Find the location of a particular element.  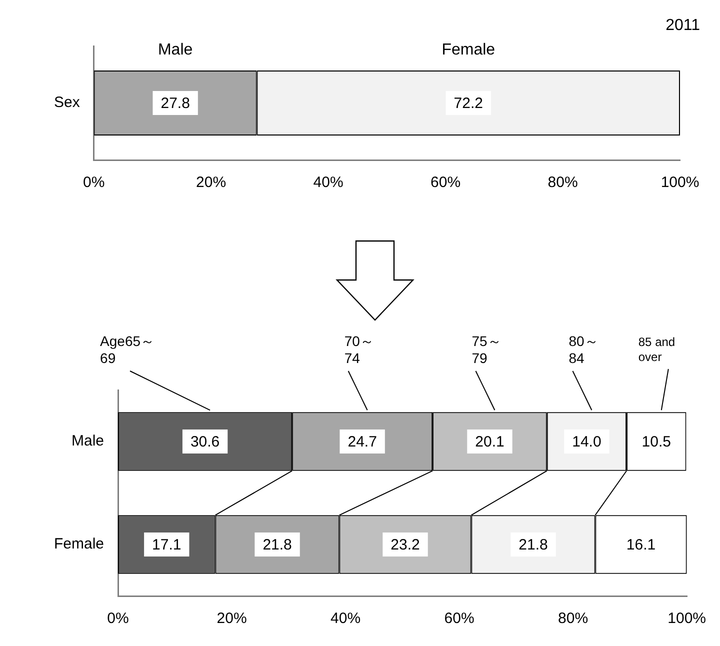

text: 70～ 74 is located at coordinates (359, 349).